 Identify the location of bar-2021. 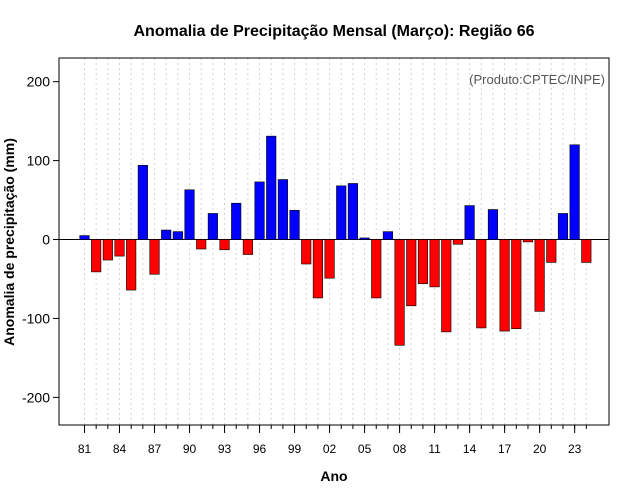
(551, 251).